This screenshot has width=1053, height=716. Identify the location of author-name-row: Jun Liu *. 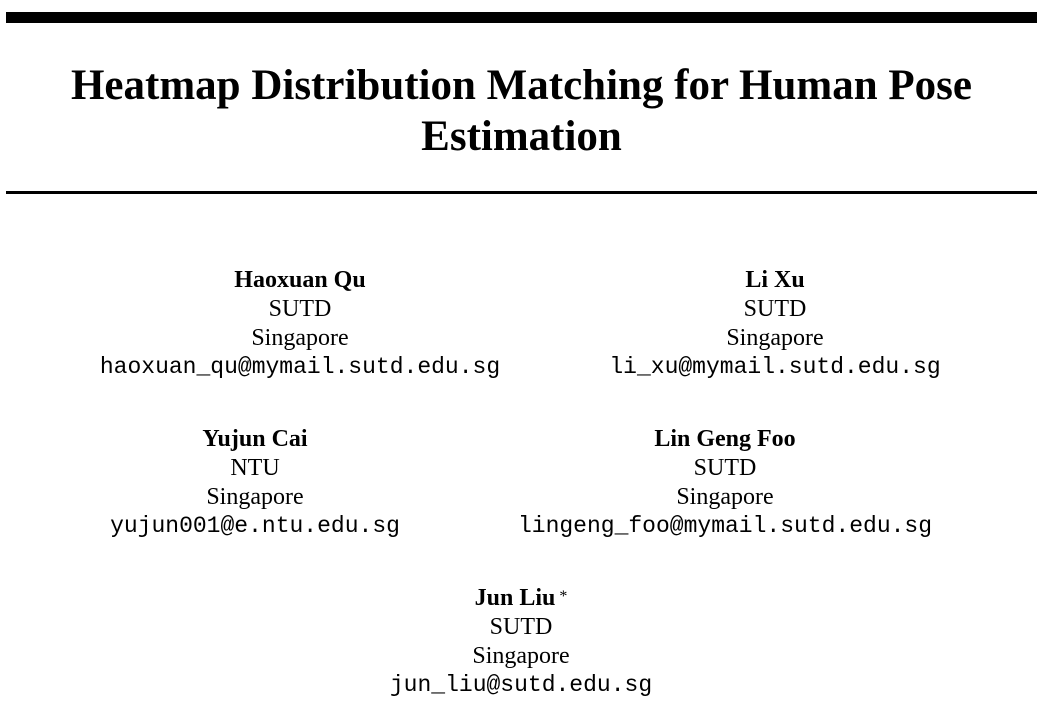
(521, 598).